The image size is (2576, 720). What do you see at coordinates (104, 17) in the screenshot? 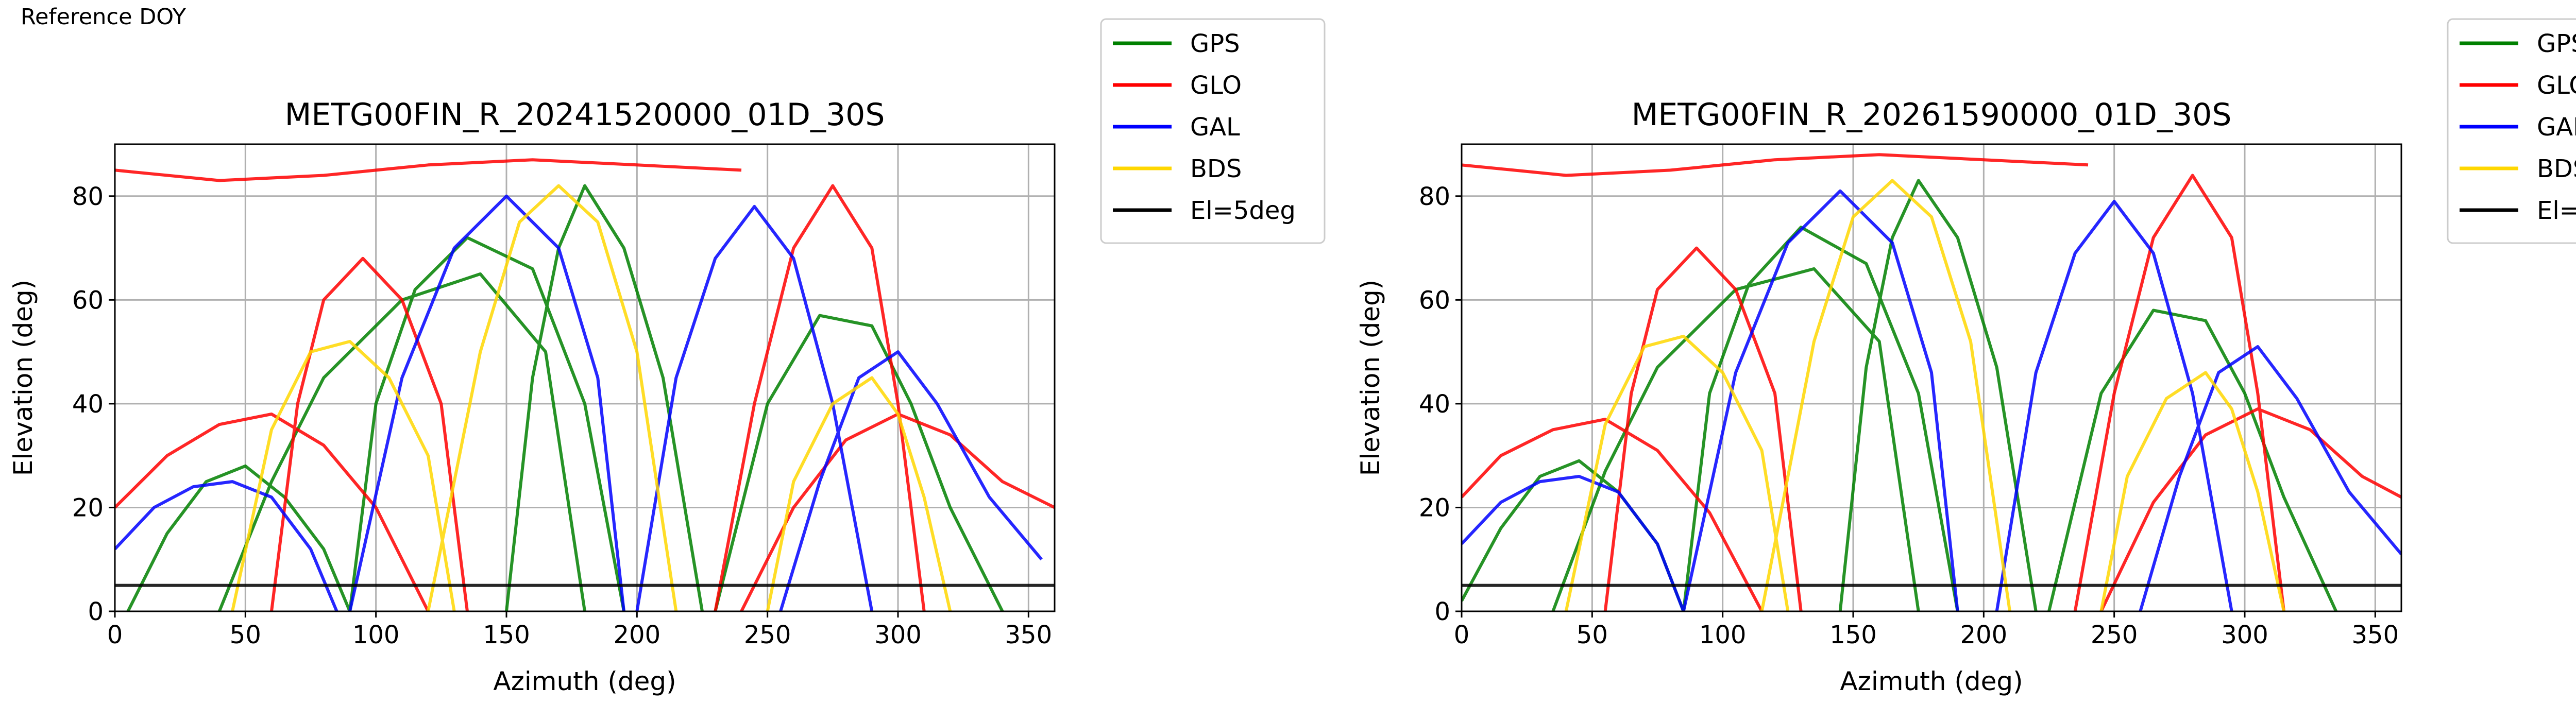
I see `figure-text: Reference DOY` at bounding box center [104, 17].